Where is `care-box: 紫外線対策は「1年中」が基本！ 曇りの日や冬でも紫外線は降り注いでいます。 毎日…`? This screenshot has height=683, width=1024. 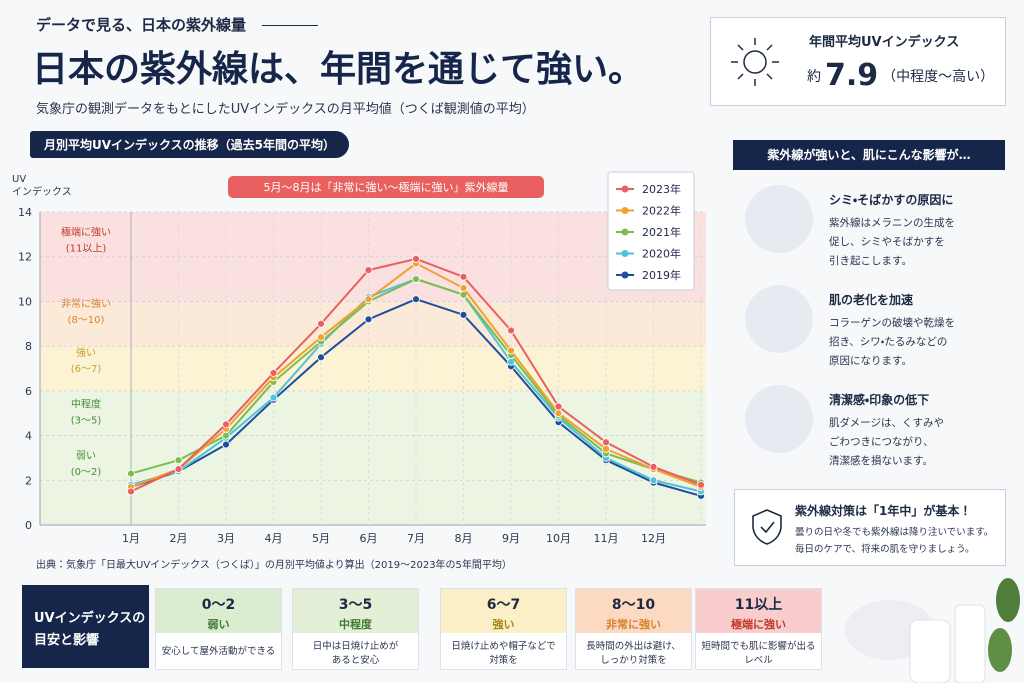 care-box: 紫外線対策は「1年中」が基本！ 曇りの日や冬でも紫外線は降り注いでいます。 毎日… is located at coordinates (870, 527).